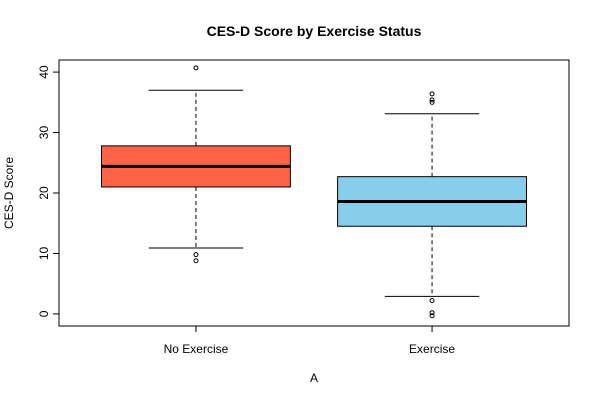 The width and height of the screenshot is (600, 400). What do you see at coordinates (314, 31) in the screenshot?
I see `chart-title: CES-D Score by Exercise Status` at bounding box center [314, 31].